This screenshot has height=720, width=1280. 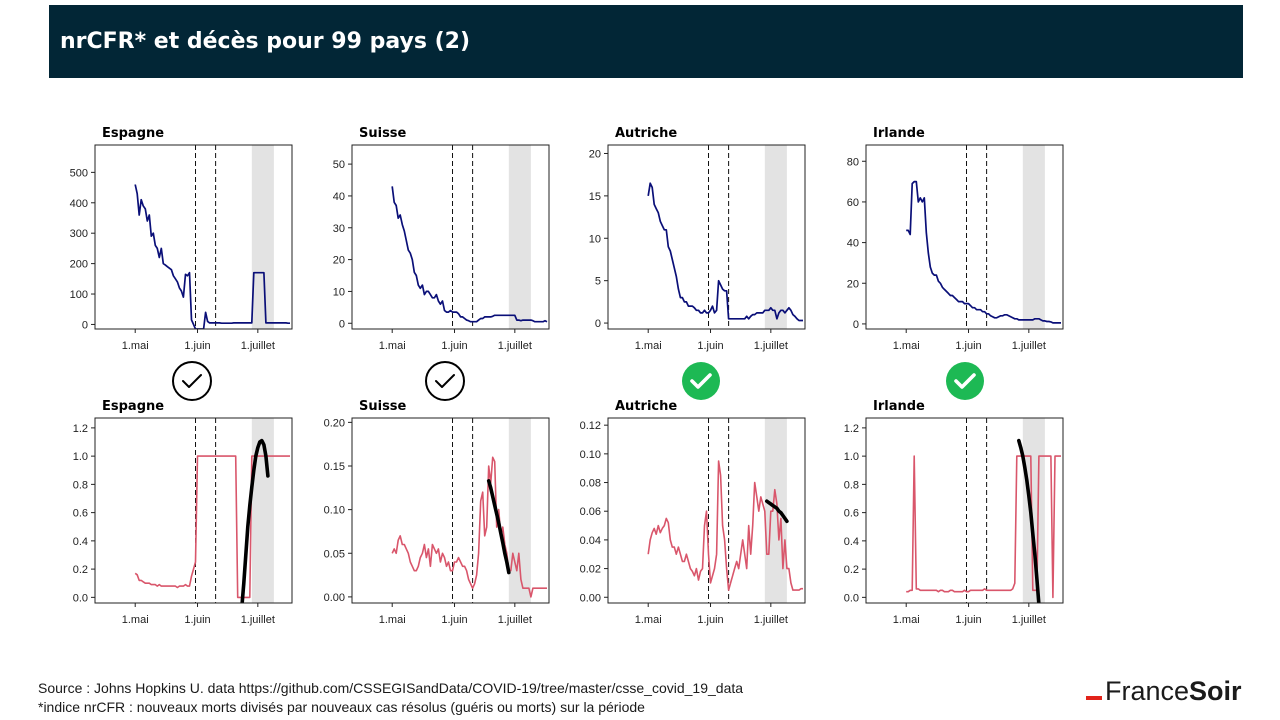 I want to click on espagne-nrcfr-ytick-label: 1.2, so click(x=80, y=429).